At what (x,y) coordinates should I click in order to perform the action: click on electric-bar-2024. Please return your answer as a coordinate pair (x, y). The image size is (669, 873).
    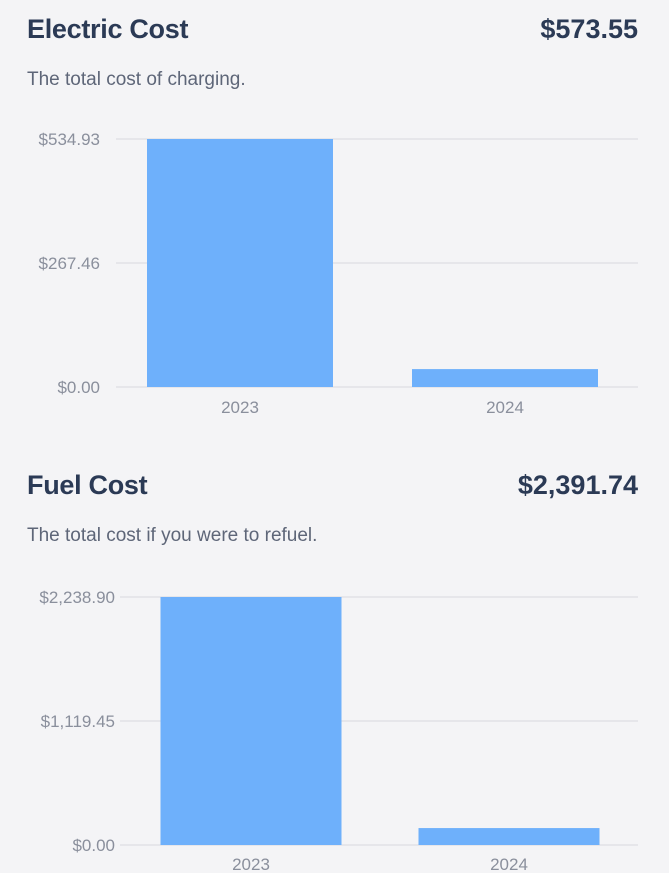
    Looking at the image, I should click on (505, 378).